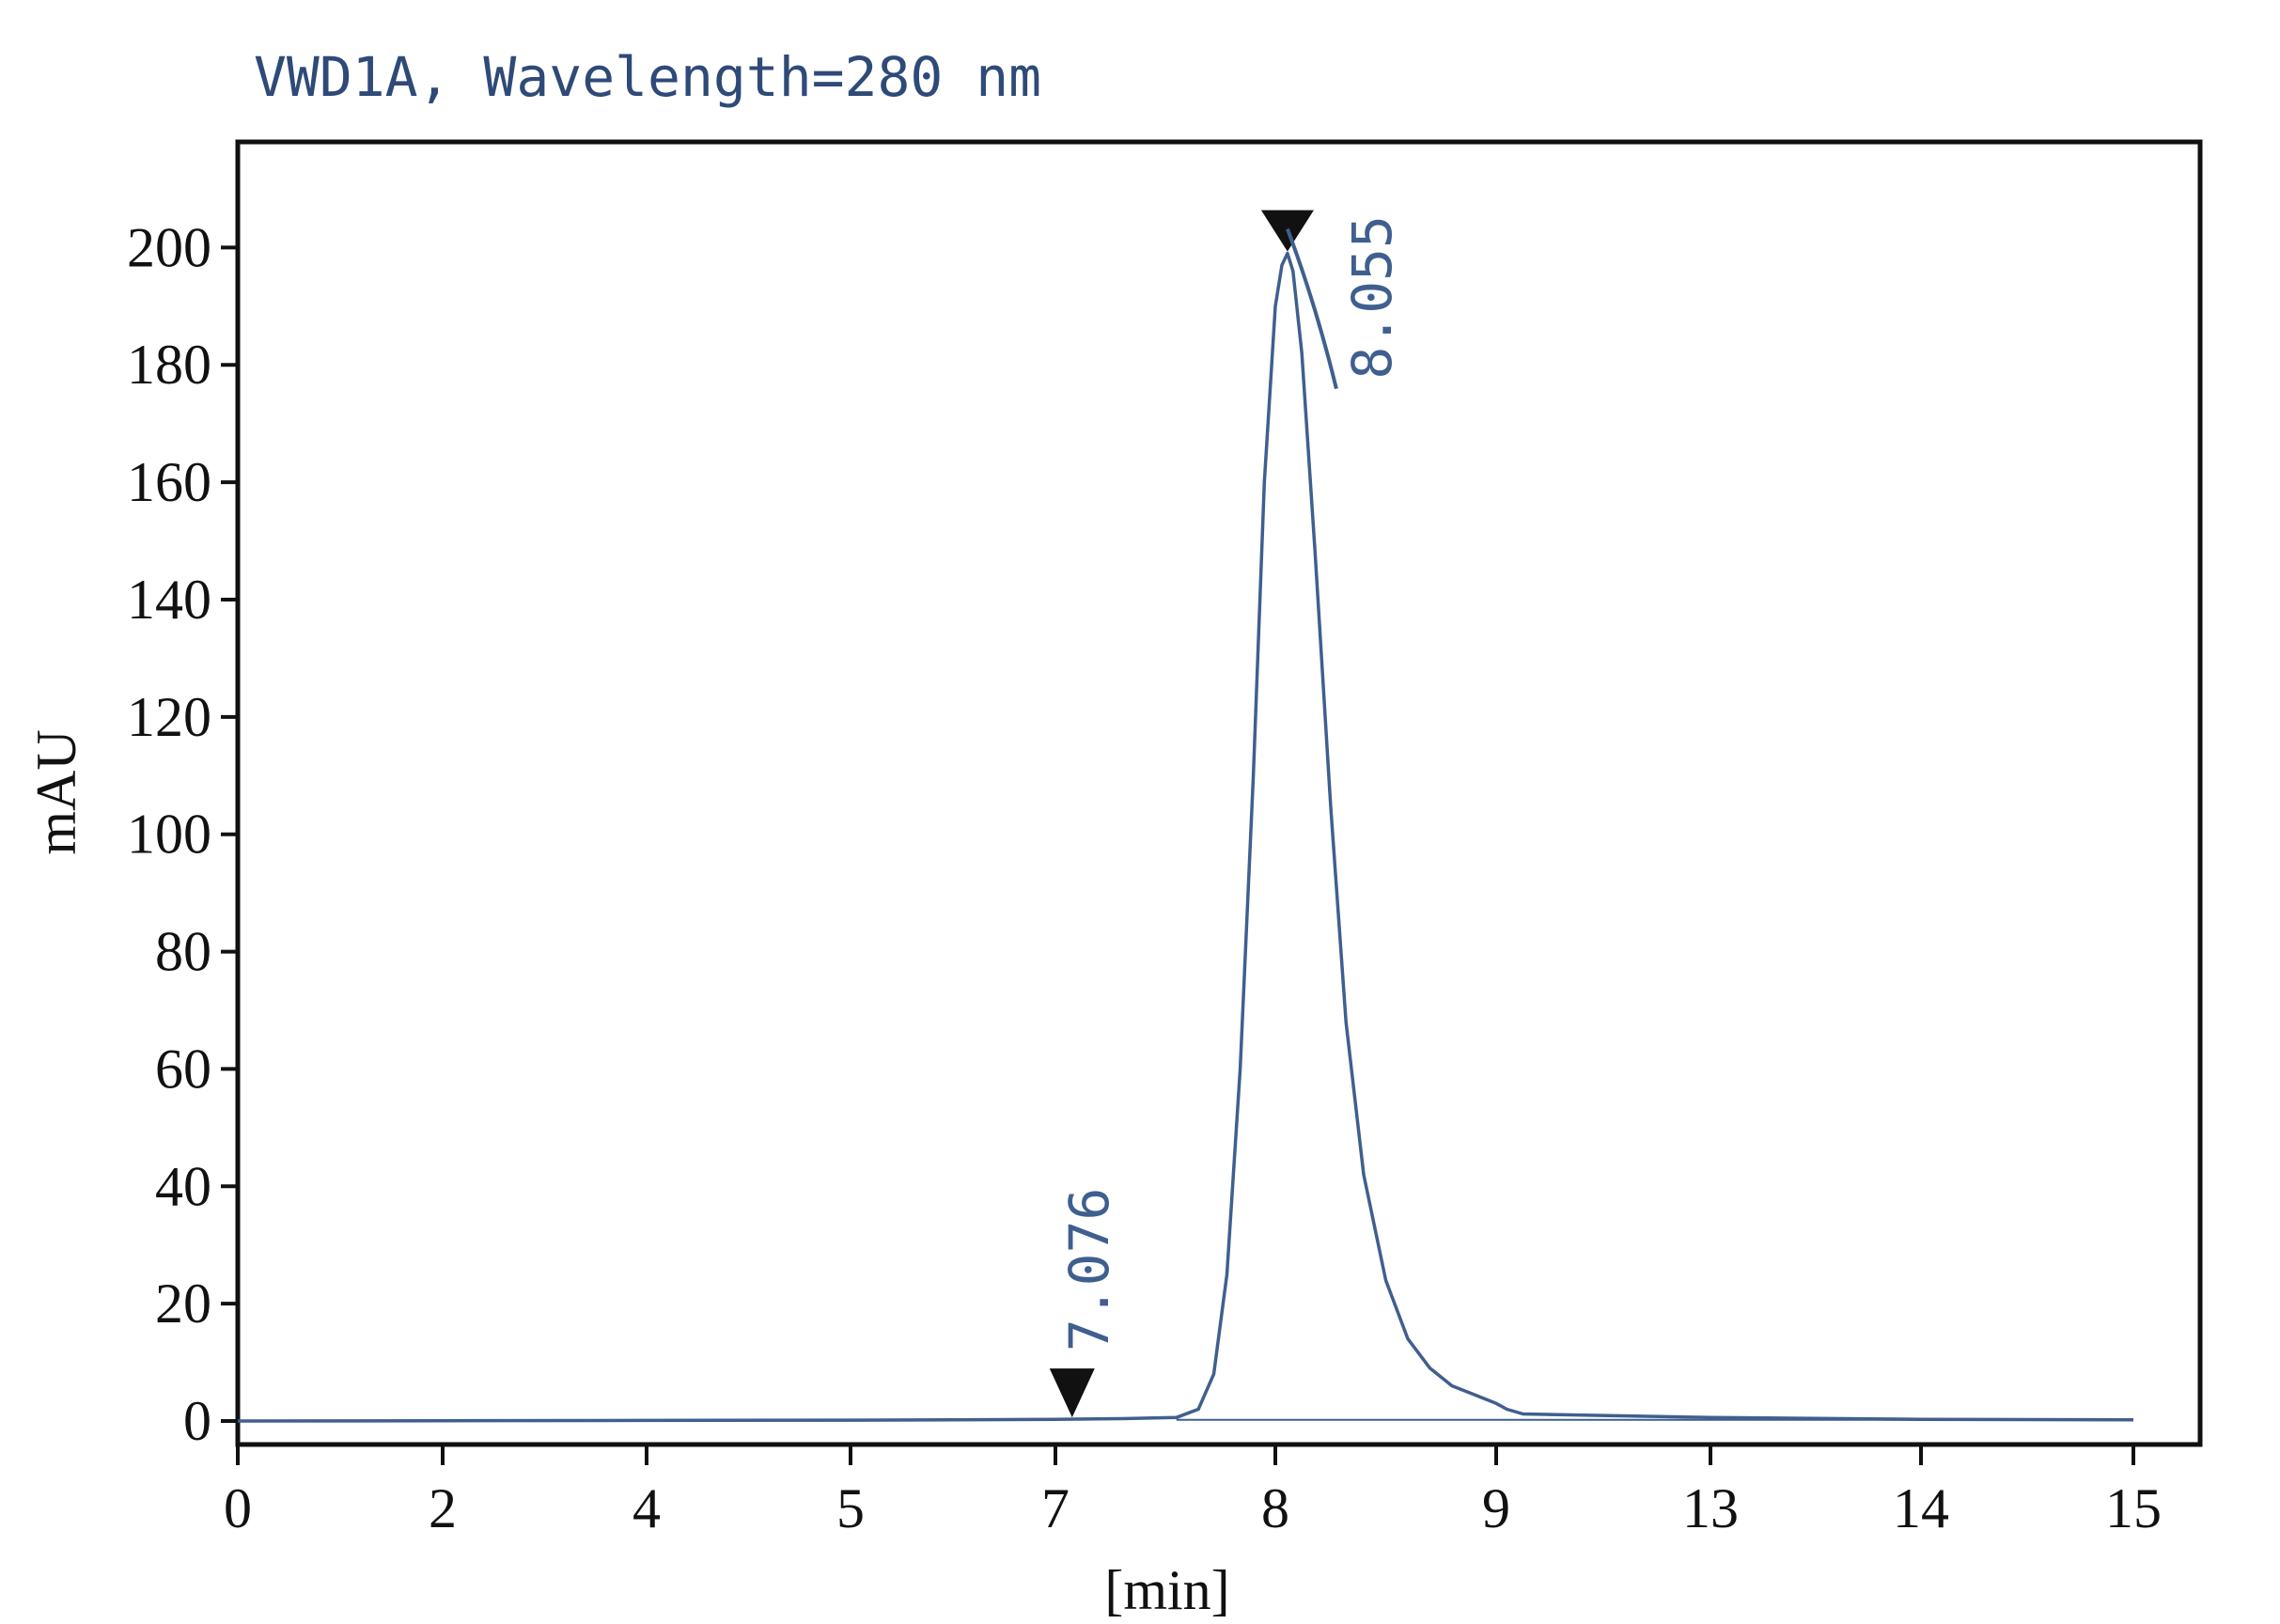 Image resolution: width=2280 pixels, height=1624 pixels. What do you see at coordinates (1711, 1508) in the screenshot?
I see `x-tick-label: 13` at bounding box center [1711, 1508].